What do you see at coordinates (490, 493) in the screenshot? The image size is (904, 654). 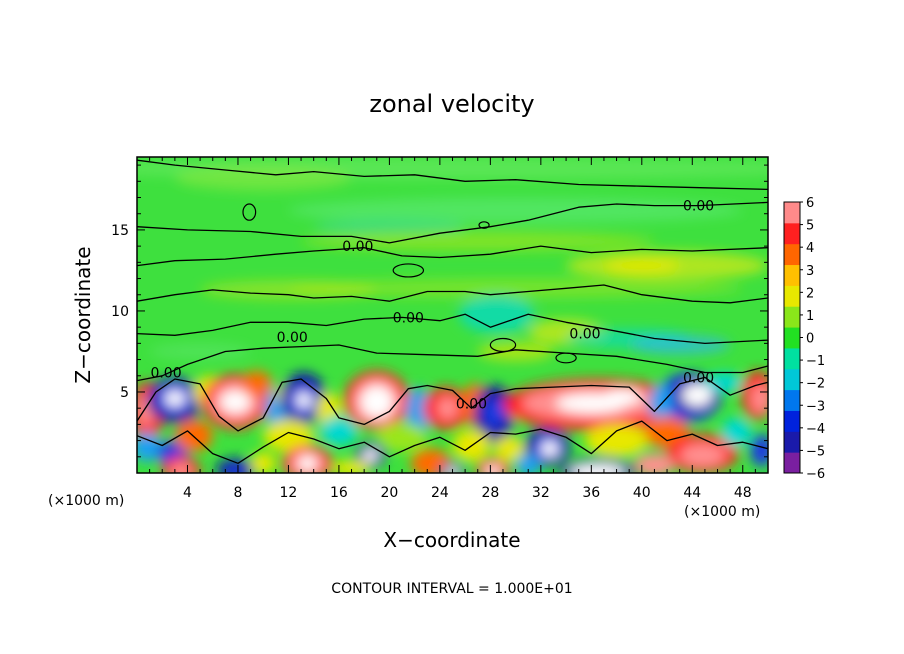 I see `x-tick-label: 28` at bounding box center [490, 493].